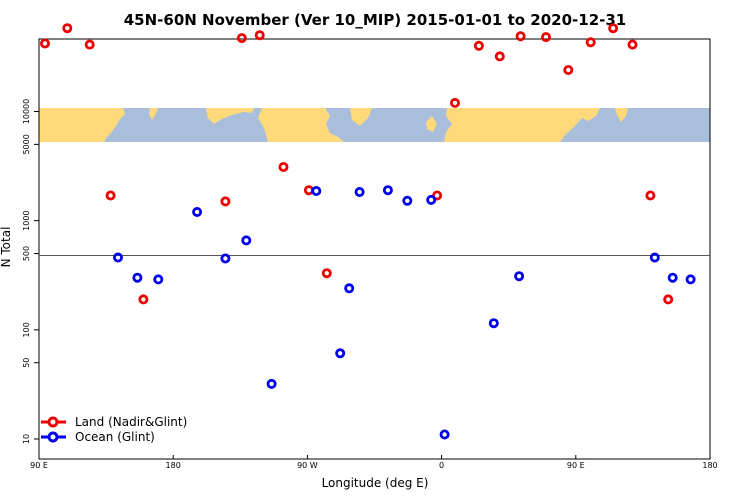  I want to click on legend-item-ocean: Ocean (Glint), so click(98, 437).